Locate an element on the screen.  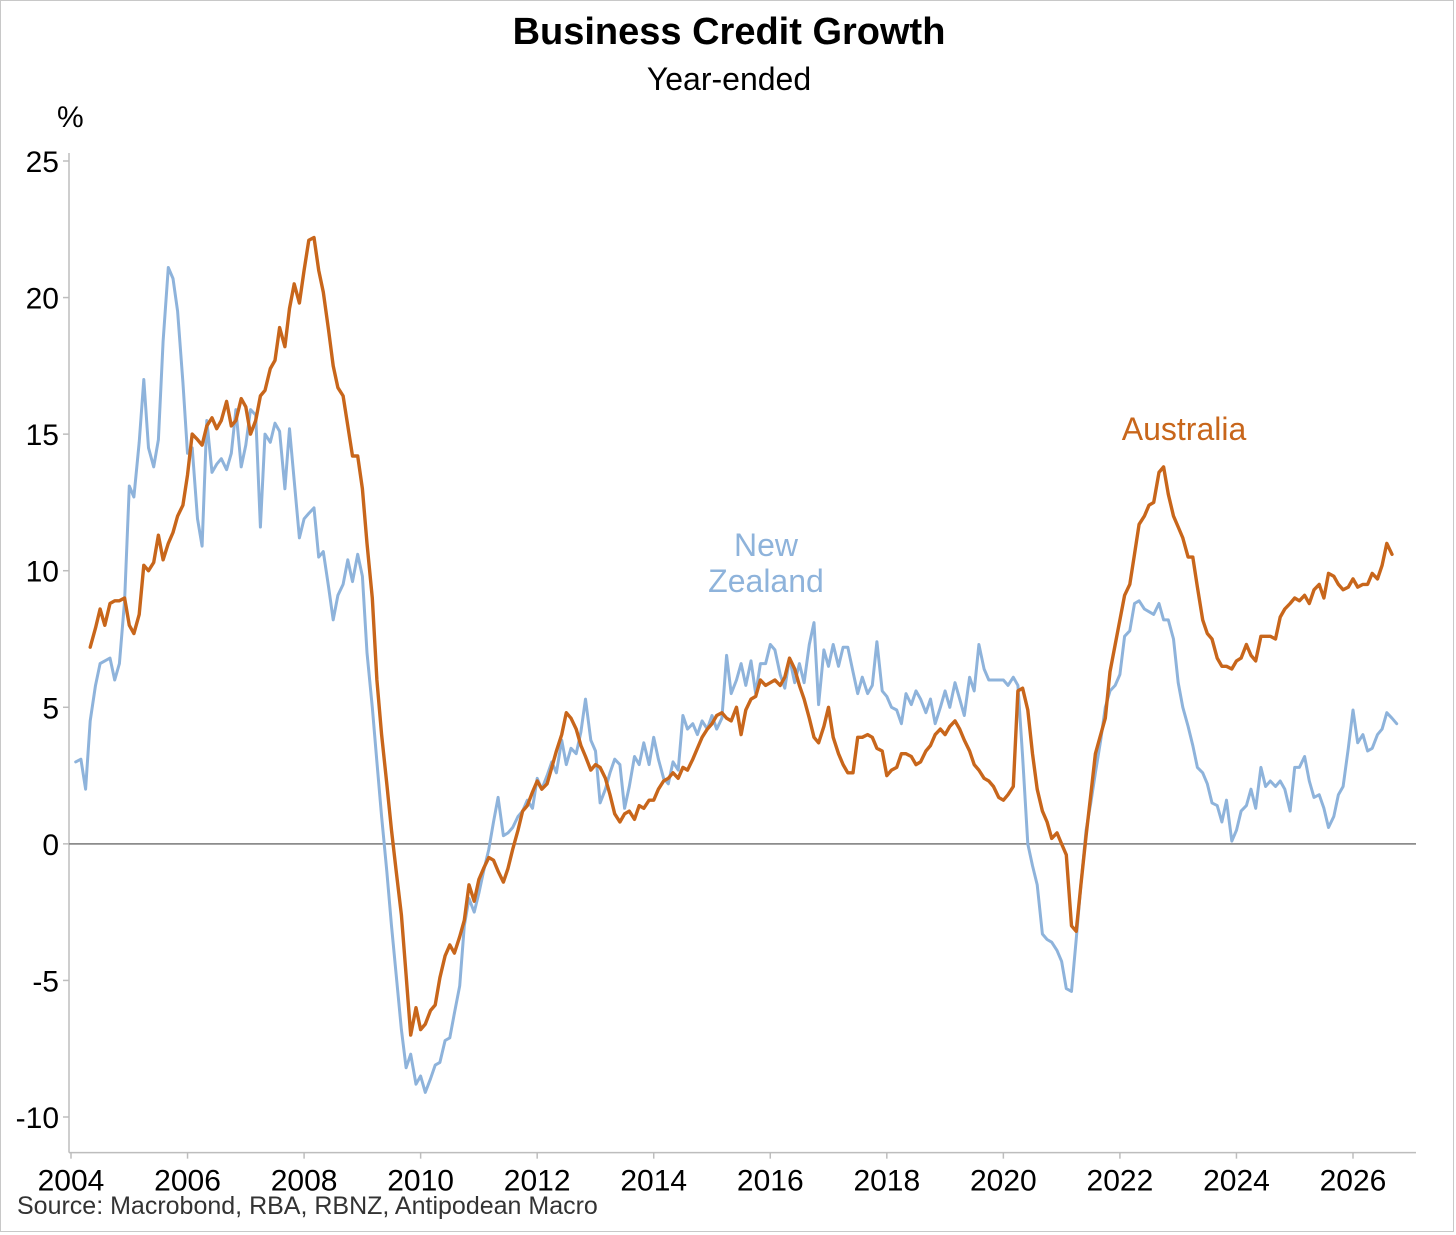
x-tick-label: 2004 is located at coordinates (71, 1181).